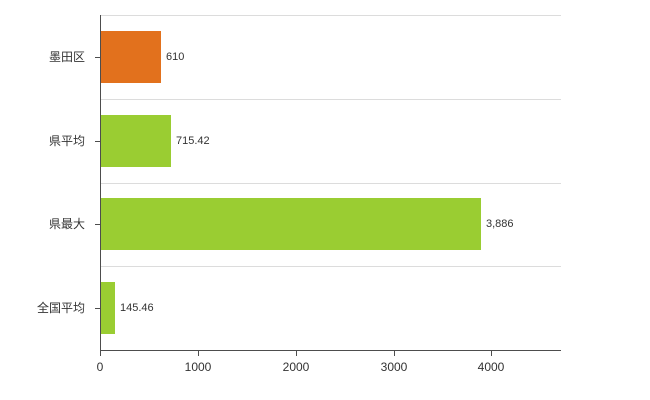 This screenshot has height=400, width=650. What do you see at coordinates (137, 308) in the screenshot?
I see `value-label: 145.46` at bounding box center [137, 308].